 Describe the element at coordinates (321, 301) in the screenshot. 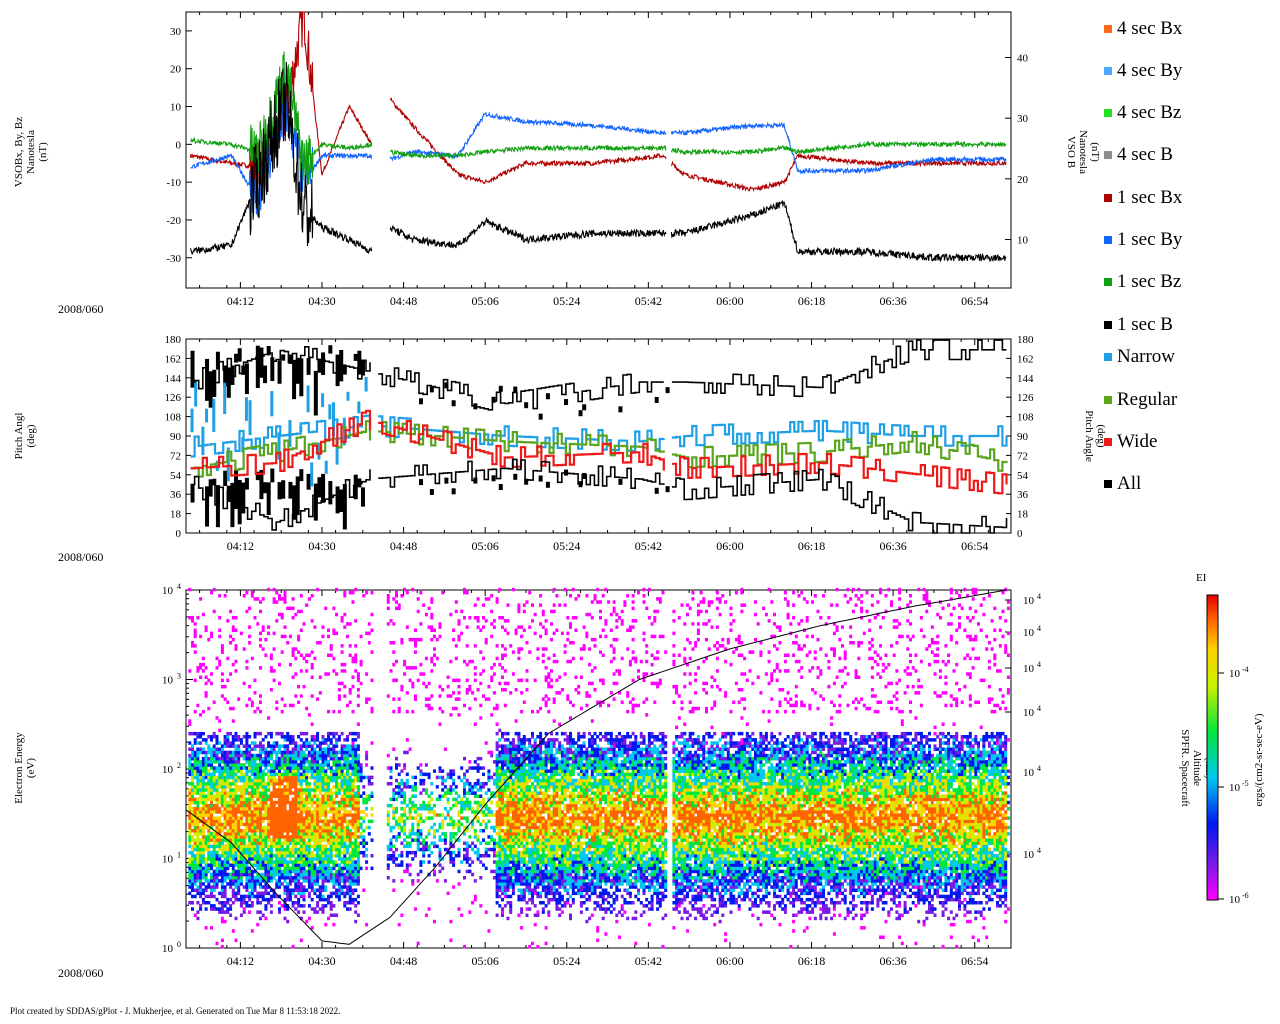

I see `time-tick-label: 04:30` at that location.